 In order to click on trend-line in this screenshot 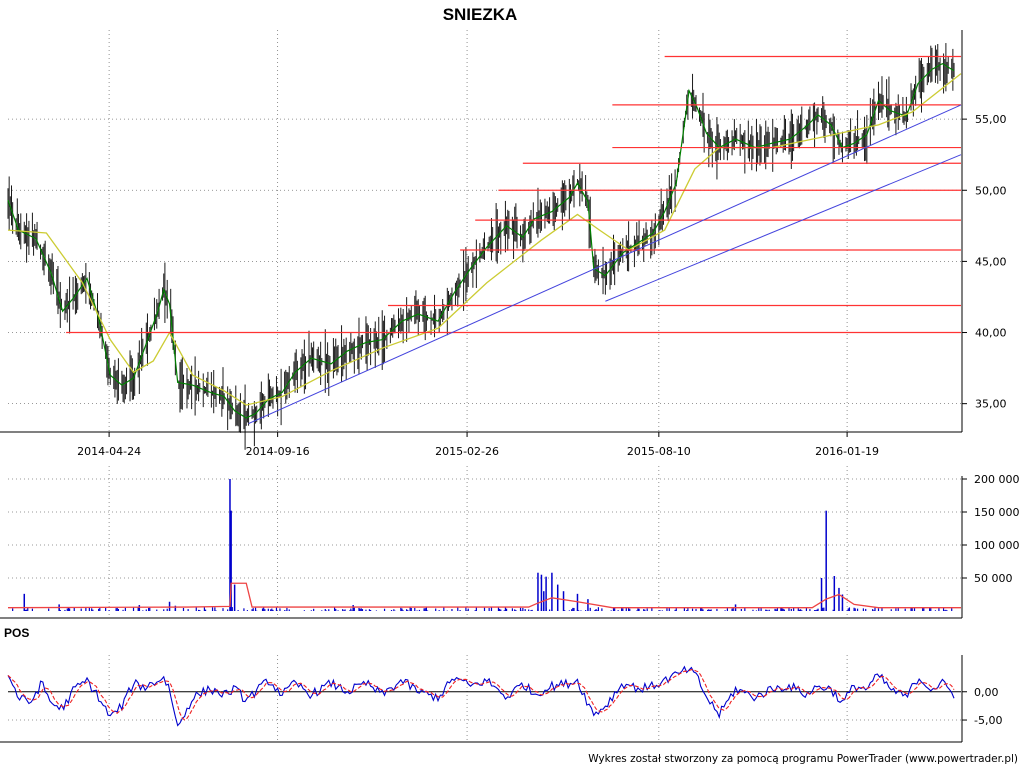, I will do `click(783, 228)`.